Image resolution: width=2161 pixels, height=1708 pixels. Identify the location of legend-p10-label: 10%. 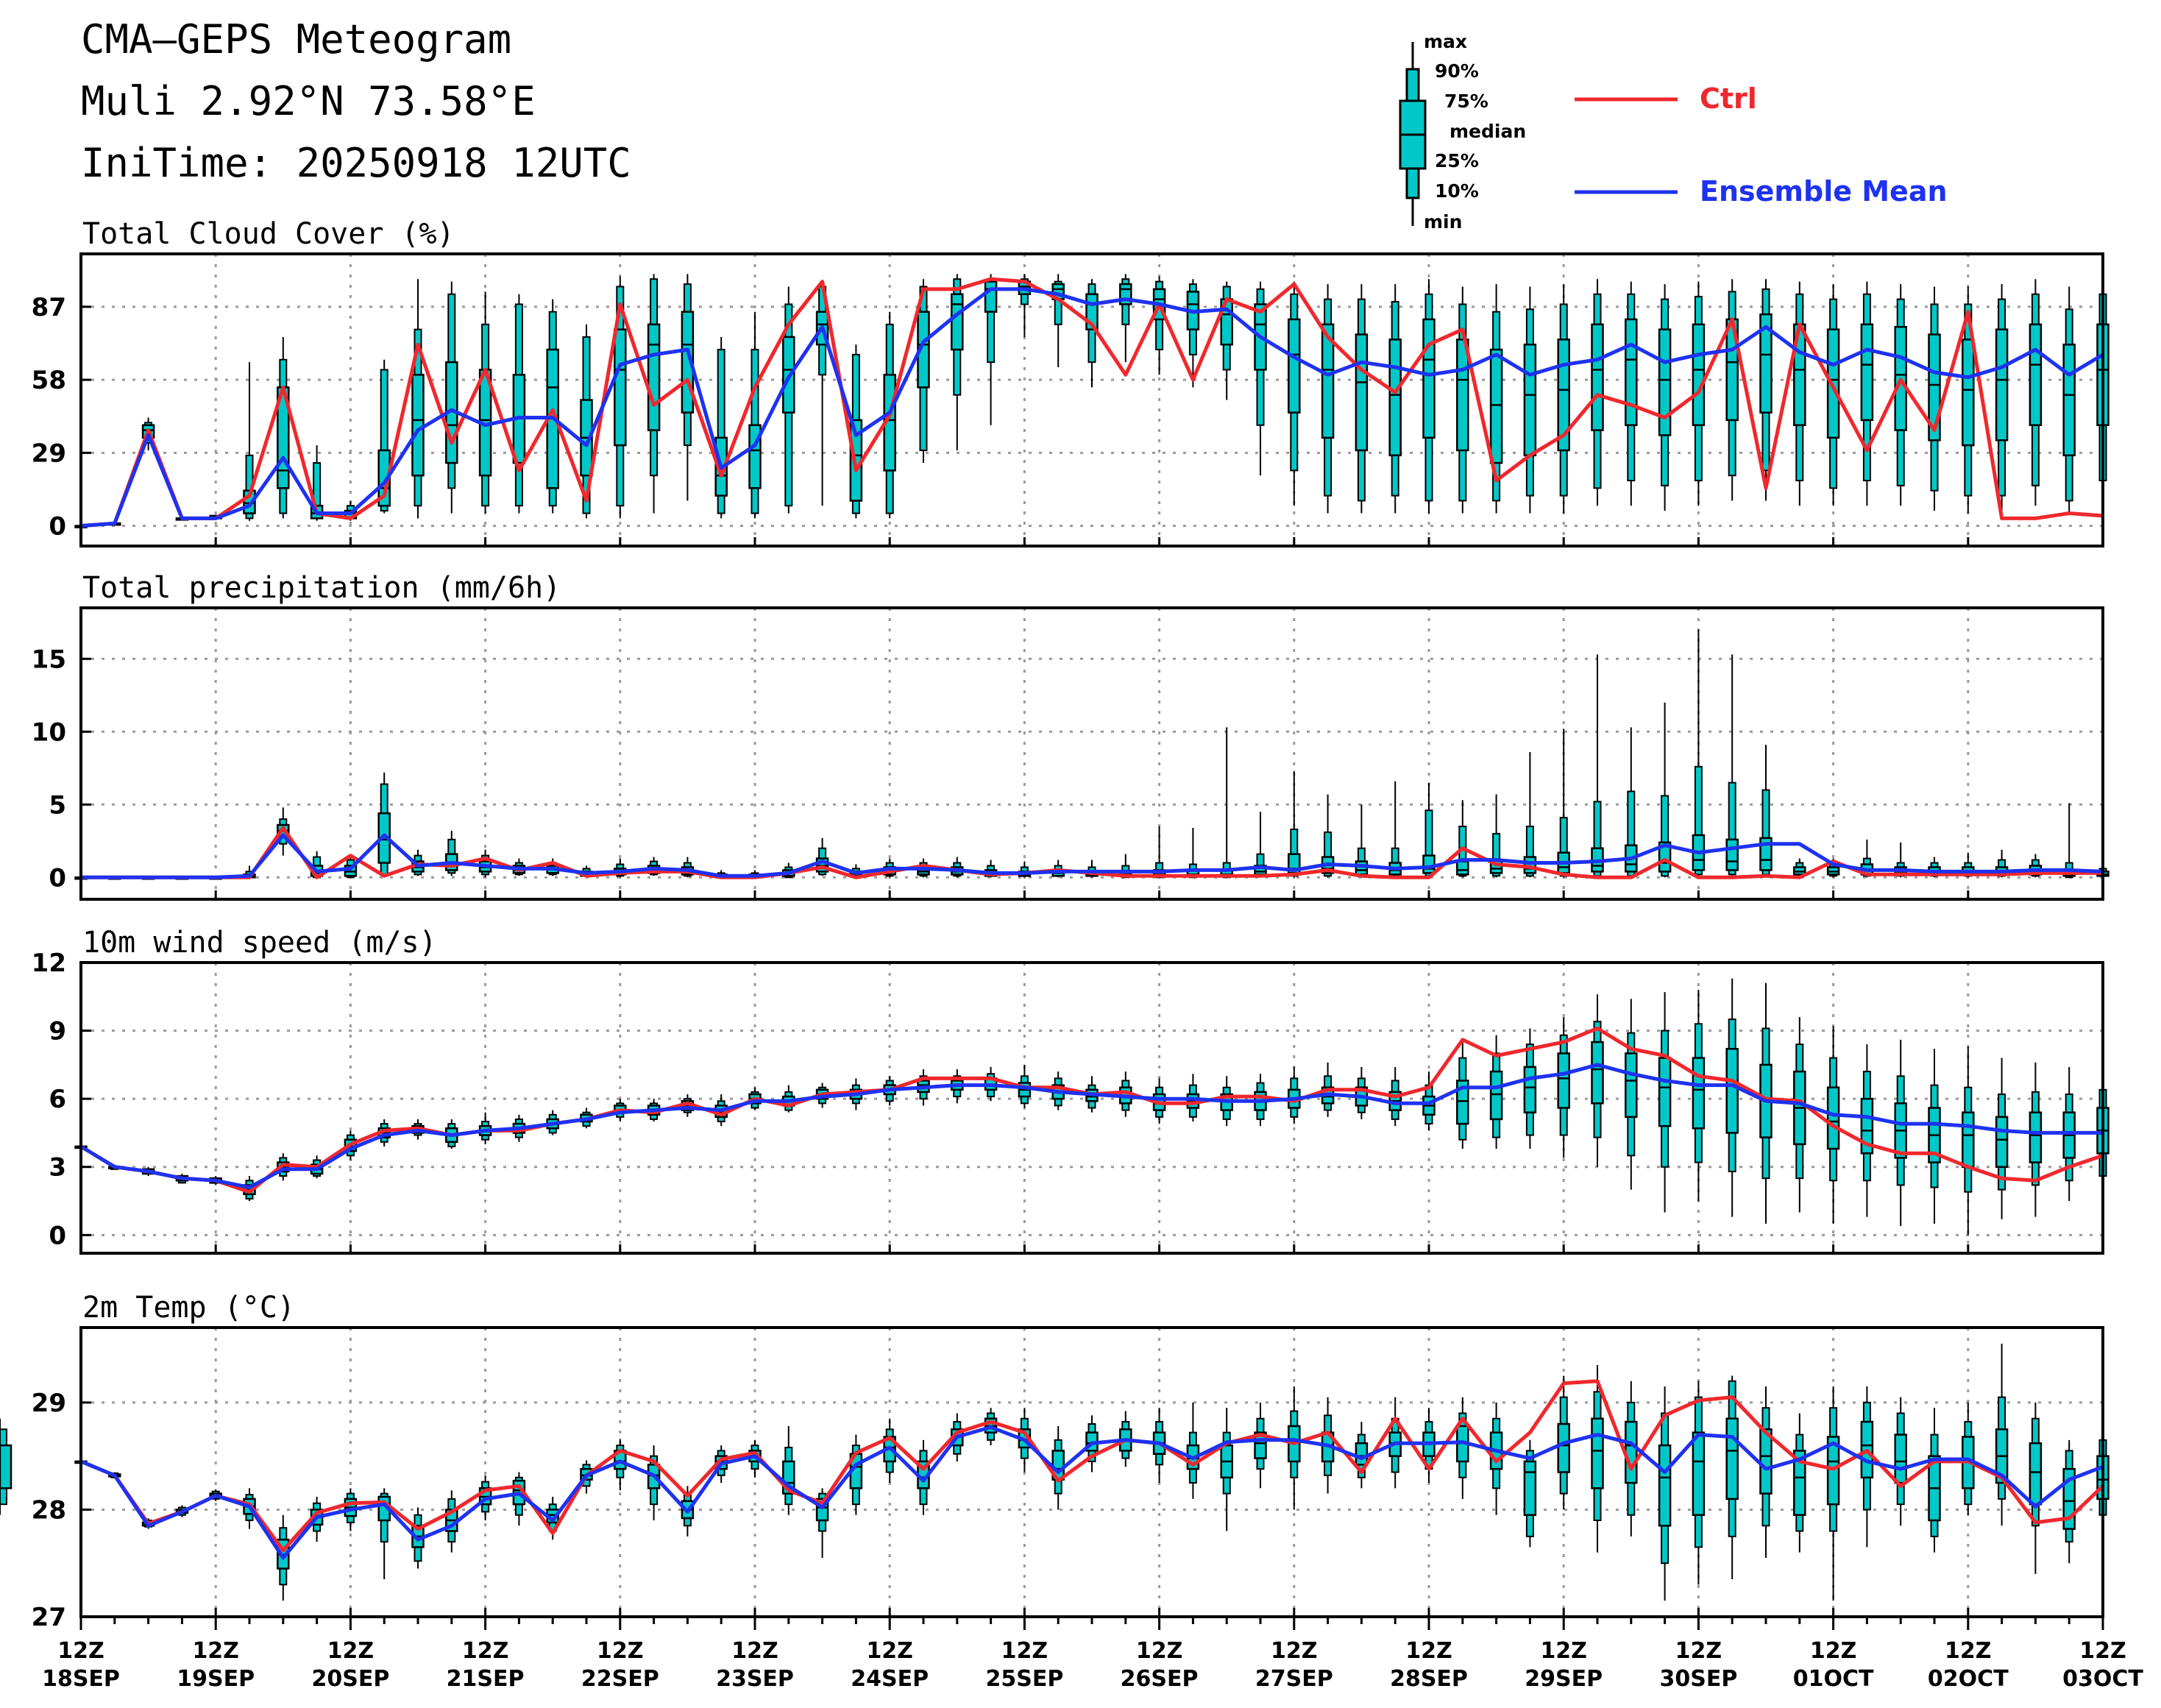
(1457, 191).